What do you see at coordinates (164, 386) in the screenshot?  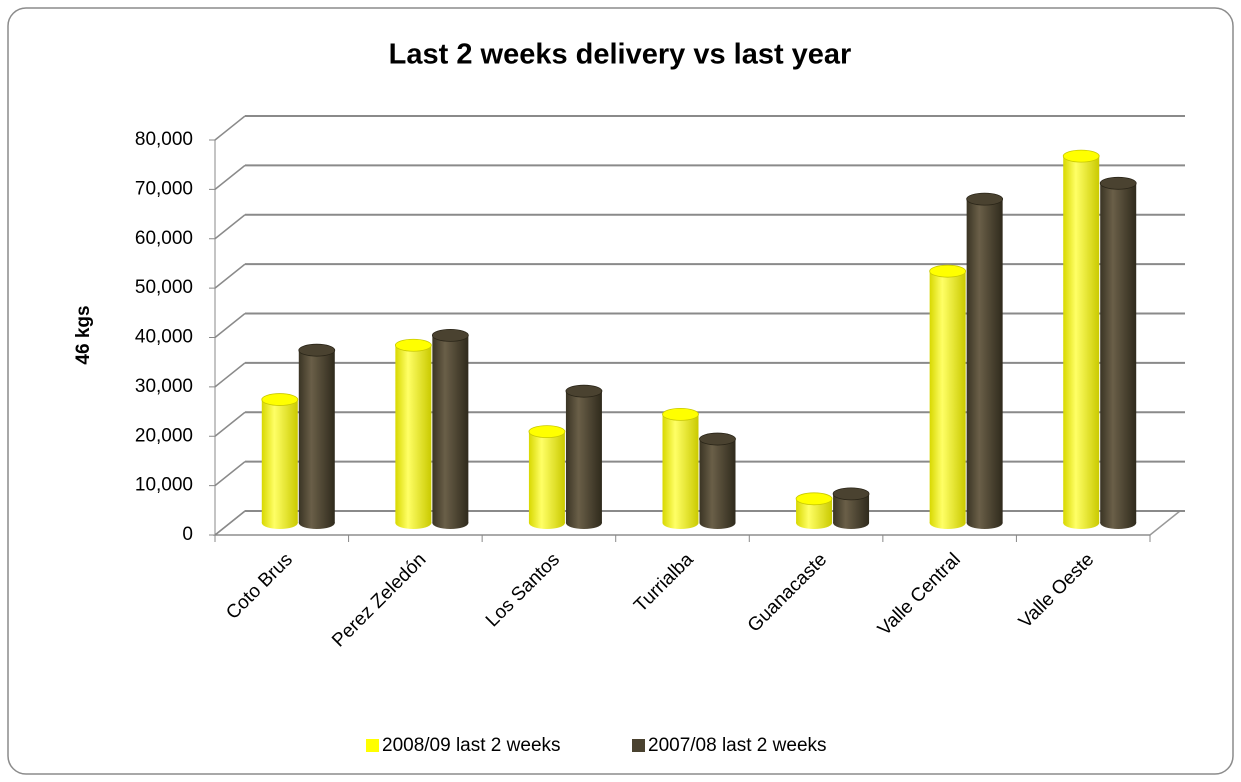 I see `y-tick-label: 30,000` at bounding box center [164, 386].